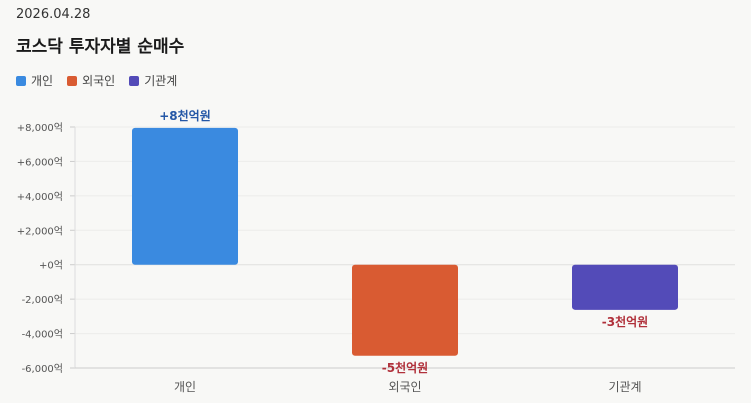  Describe the element at coordinates (100, 47) in the screenshot. I see `chart-title: 코스닥 투자자별 순매수` at that location.